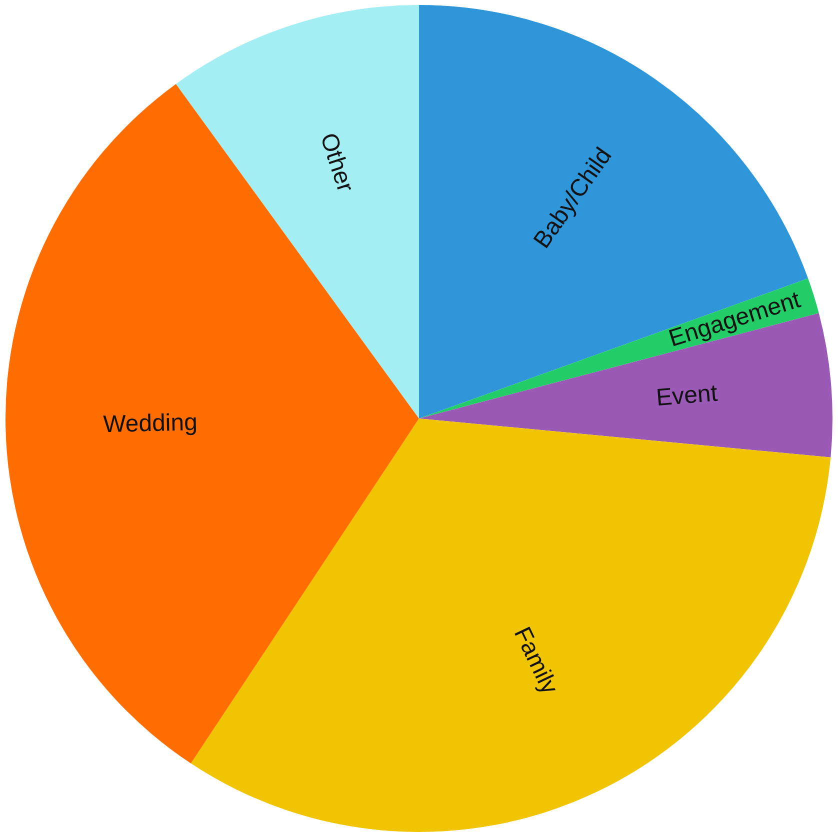 This screenshot has width=838, height=837. I want to click on slice-label: Other, so click(336, 163).